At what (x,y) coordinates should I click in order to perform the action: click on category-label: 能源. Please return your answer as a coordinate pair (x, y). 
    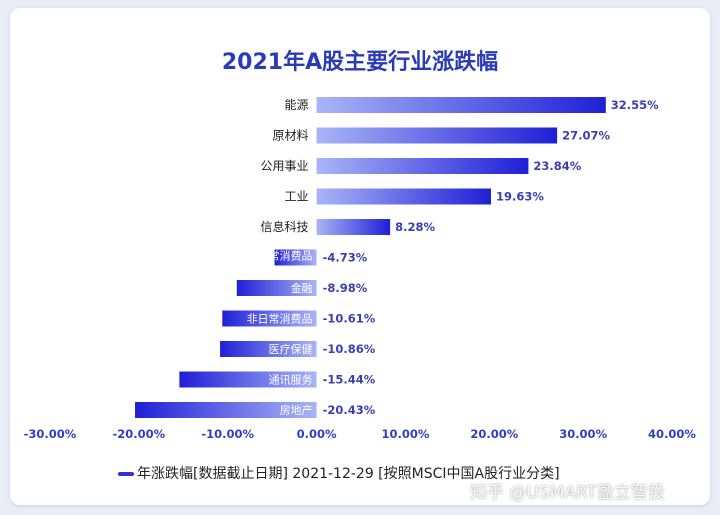
    Looking at the image, I should click on (297, 105).